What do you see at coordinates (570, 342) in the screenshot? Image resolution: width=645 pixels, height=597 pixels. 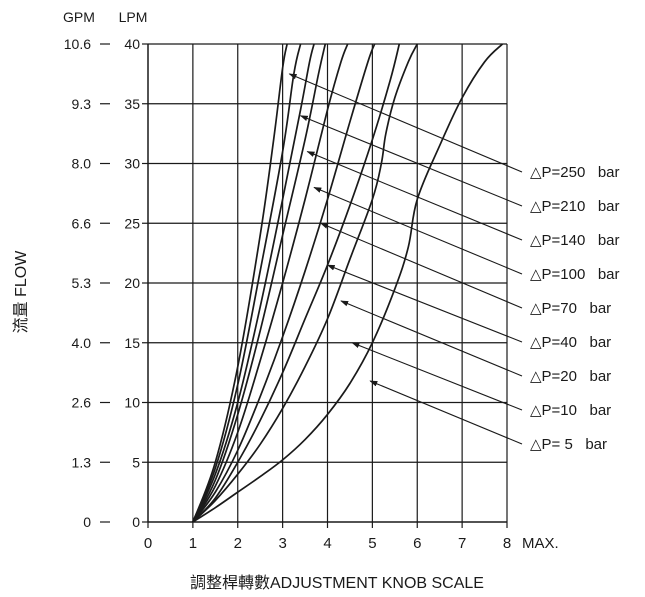 I see `legend-label: △P=40 bar` at bounding box center [570, 342].